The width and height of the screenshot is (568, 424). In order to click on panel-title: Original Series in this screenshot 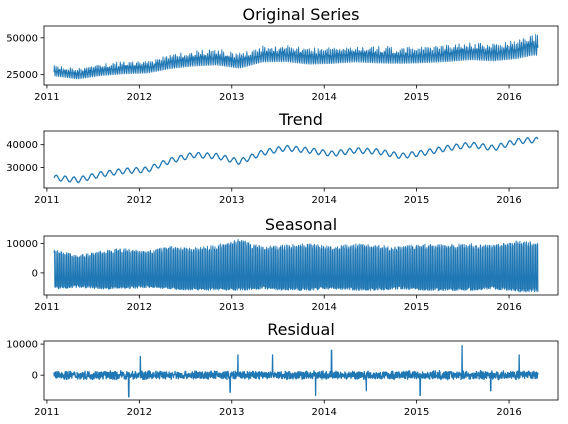, I will do `click(301, 14)`.